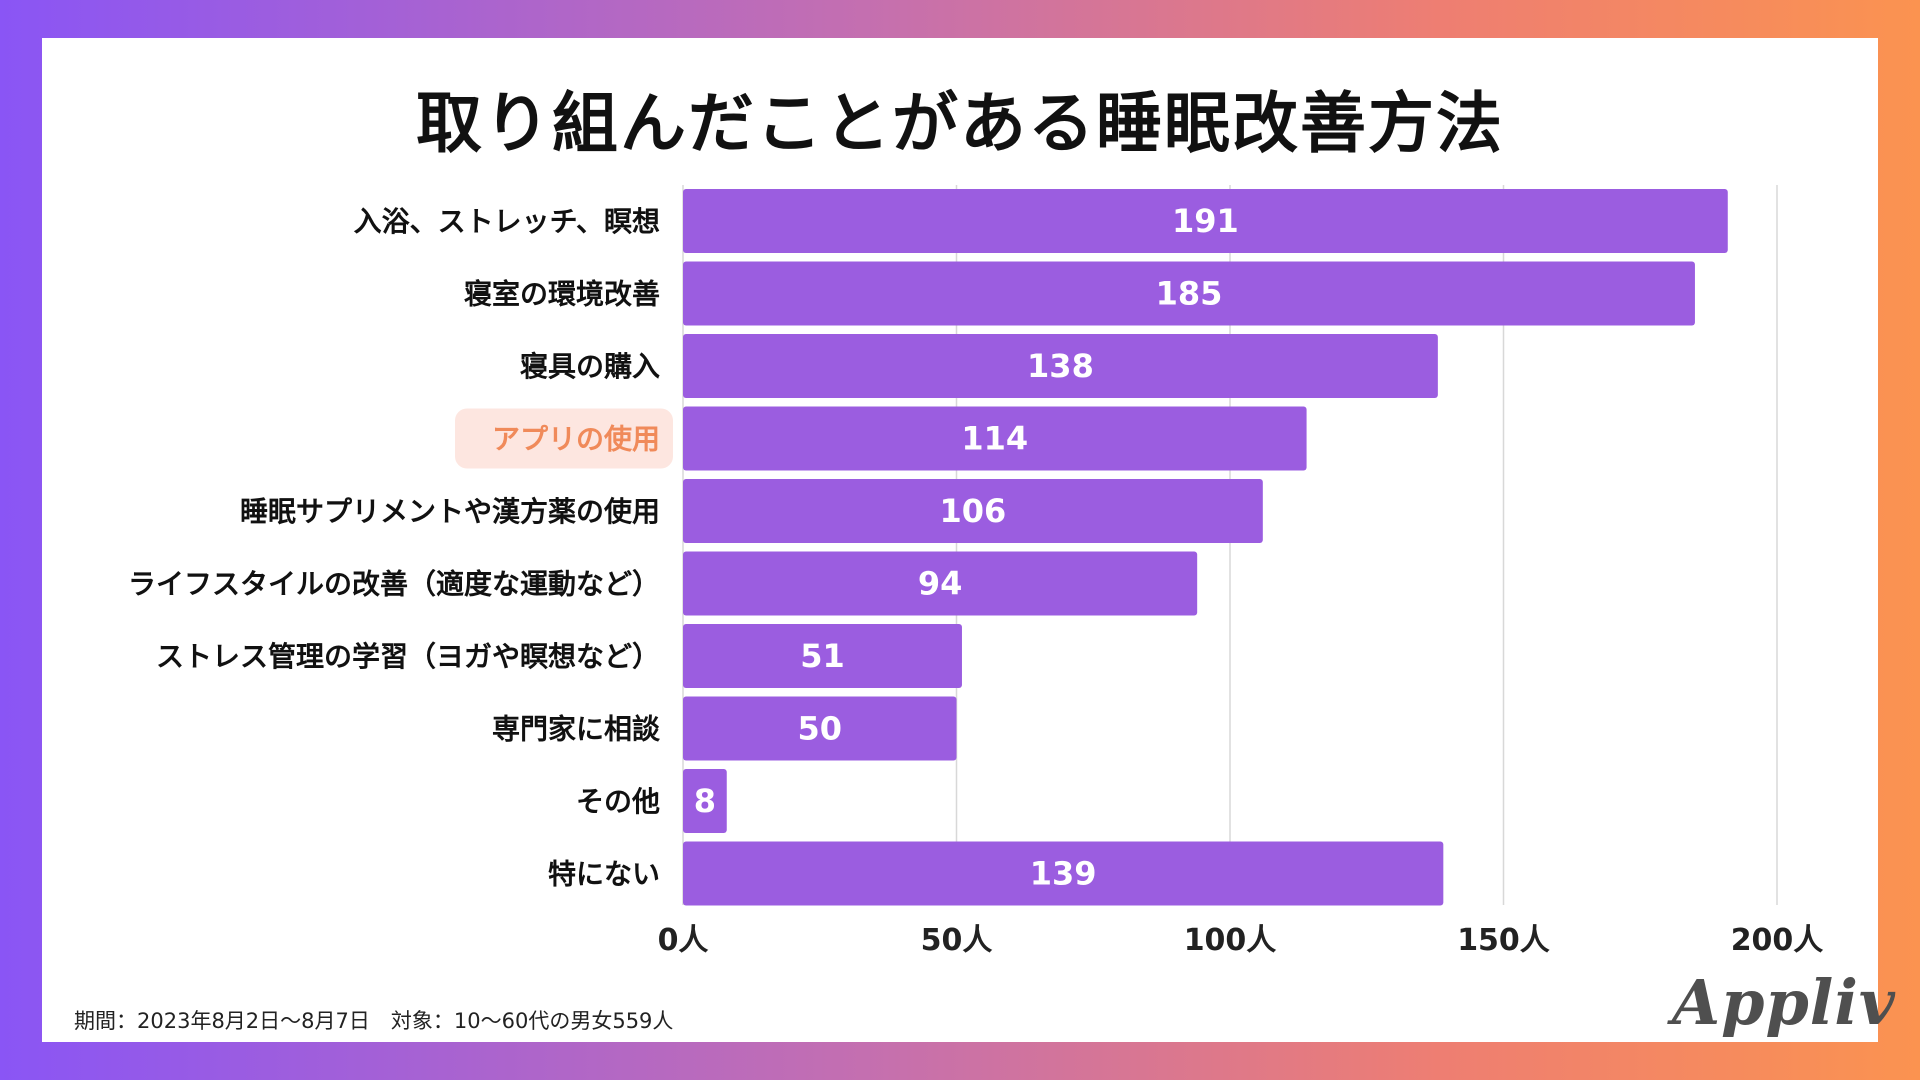  I want to click on bar-value-label: 139, so click(1063, 874).